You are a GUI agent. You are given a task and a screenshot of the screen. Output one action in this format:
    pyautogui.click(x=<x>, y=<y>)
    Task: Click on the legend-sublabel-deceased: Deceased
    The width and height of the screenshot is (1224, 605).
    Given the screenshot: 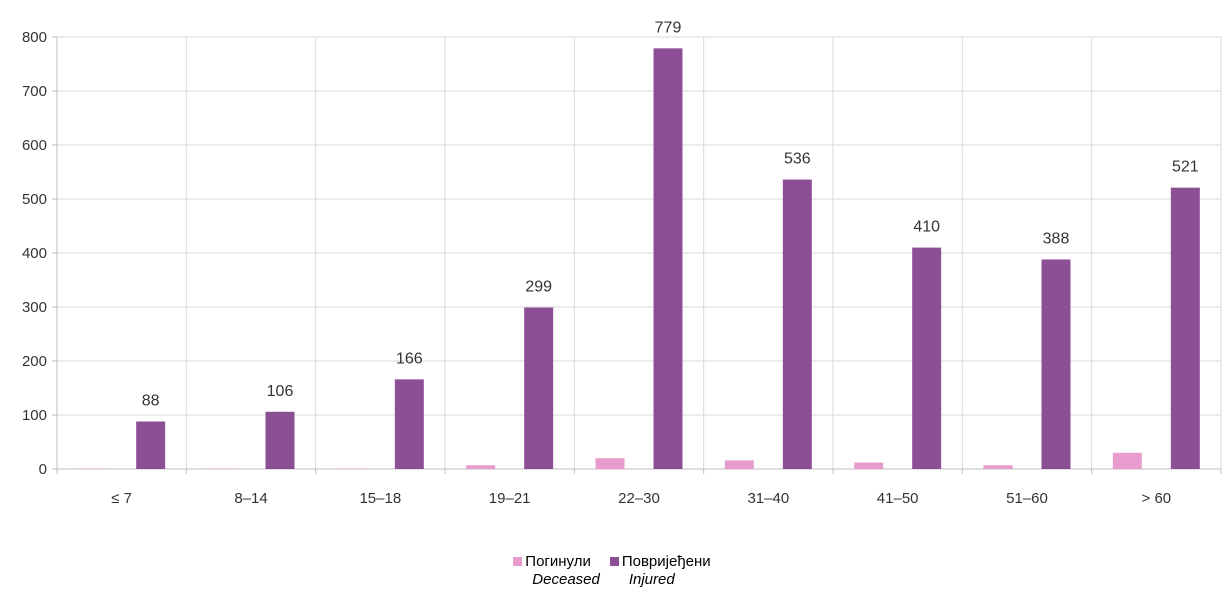 What is the action you would take?
    pyautogui.click(x=566, y=579)
    